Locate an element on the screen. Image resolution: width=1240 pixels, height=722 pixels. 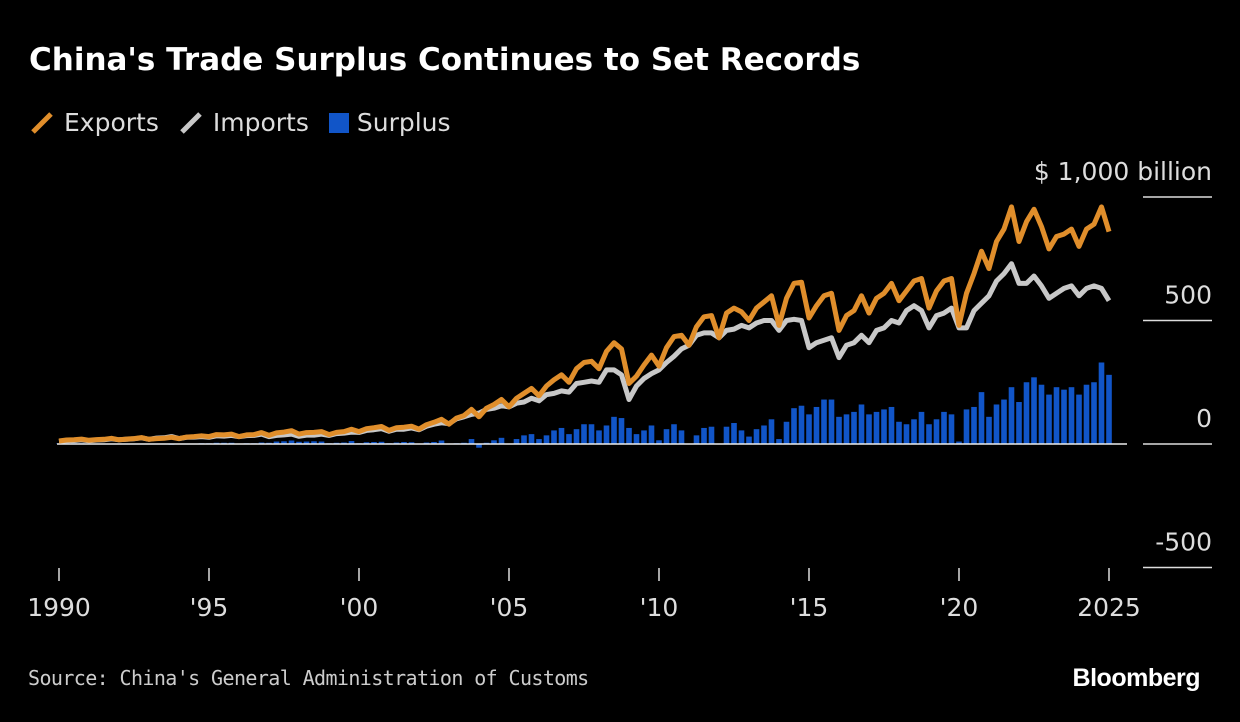
legend-item-exports: Exports is located at coordinates (94, 122).